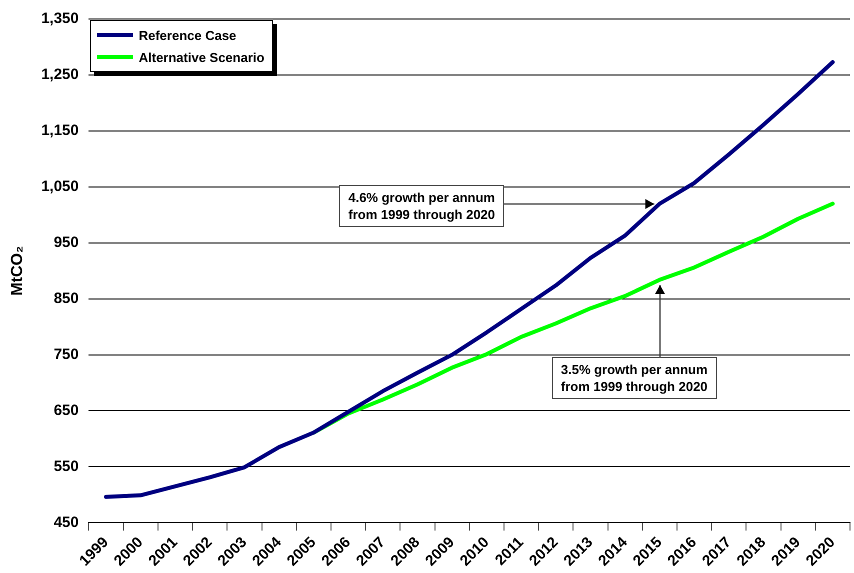 This screenshot has width=854, height=573. I want to click on y-tick-label: 650, so click(66, 410).